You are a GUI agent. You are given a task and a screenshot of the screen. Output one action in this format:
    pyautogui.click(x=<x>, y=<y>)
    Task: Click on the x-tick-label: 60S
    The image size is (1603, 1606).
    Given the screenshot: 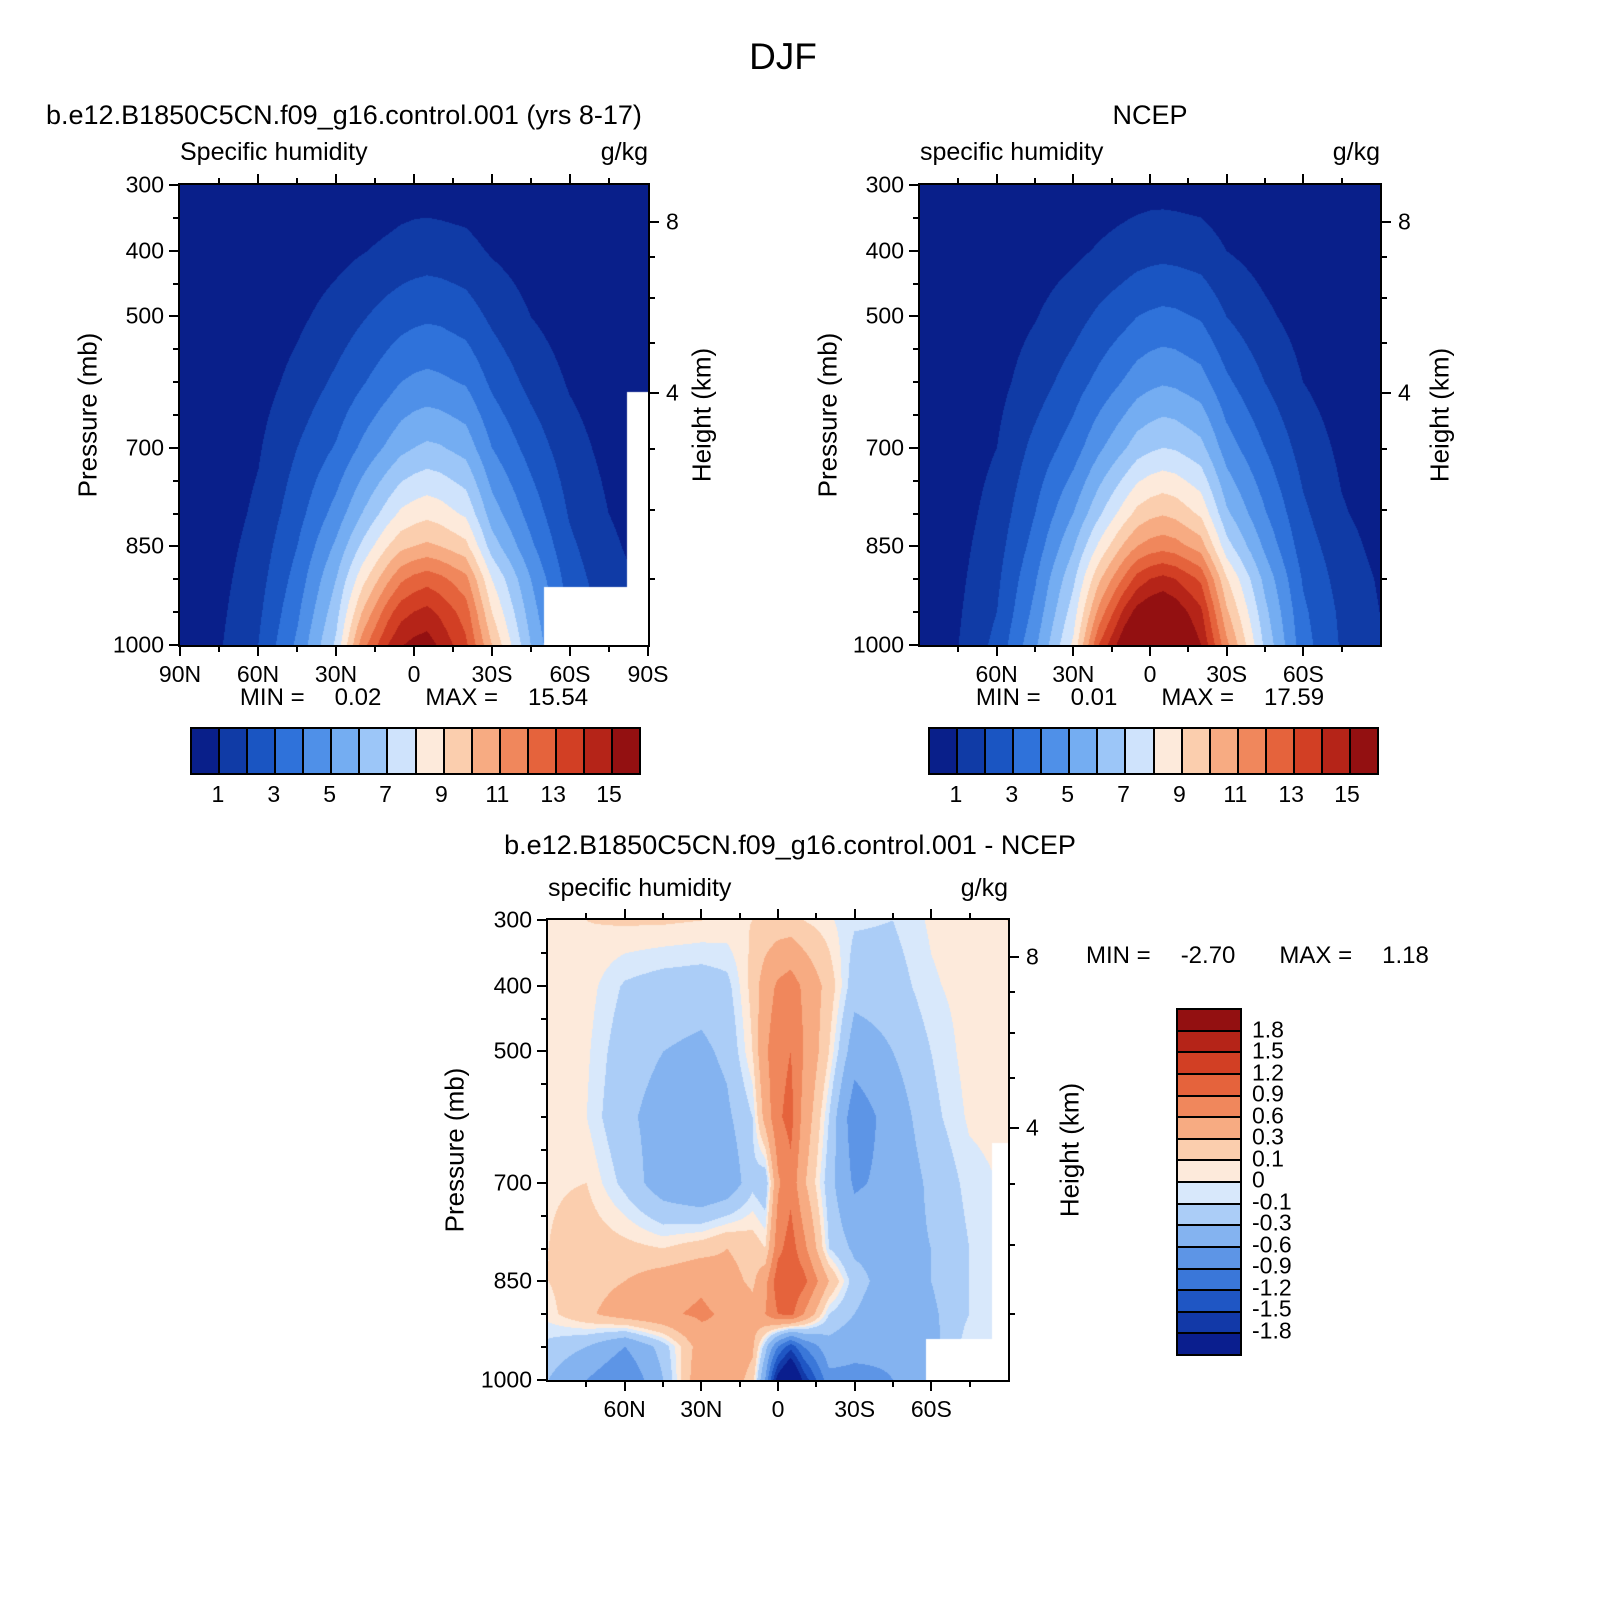 What is the action you would take?
    pyautogui.click(x=931, y=1409)
    